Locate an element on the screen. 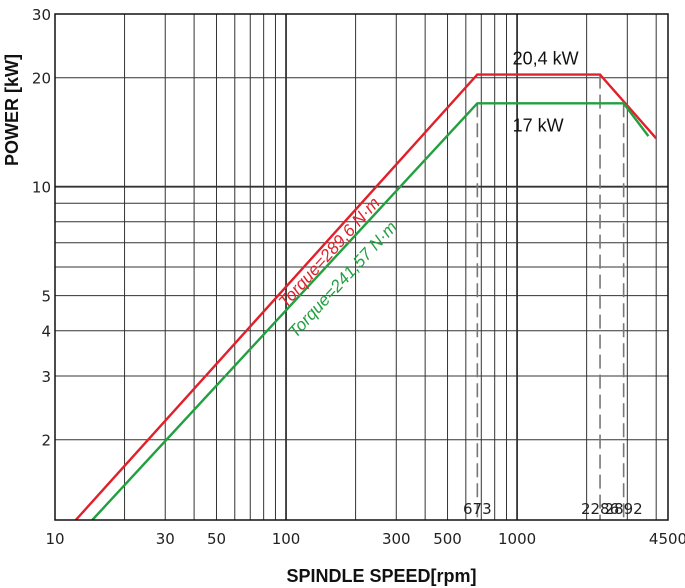 The height and width of the screenshot is (588, 685). y-tick-label: 10 is located at coordinates (41, 188).